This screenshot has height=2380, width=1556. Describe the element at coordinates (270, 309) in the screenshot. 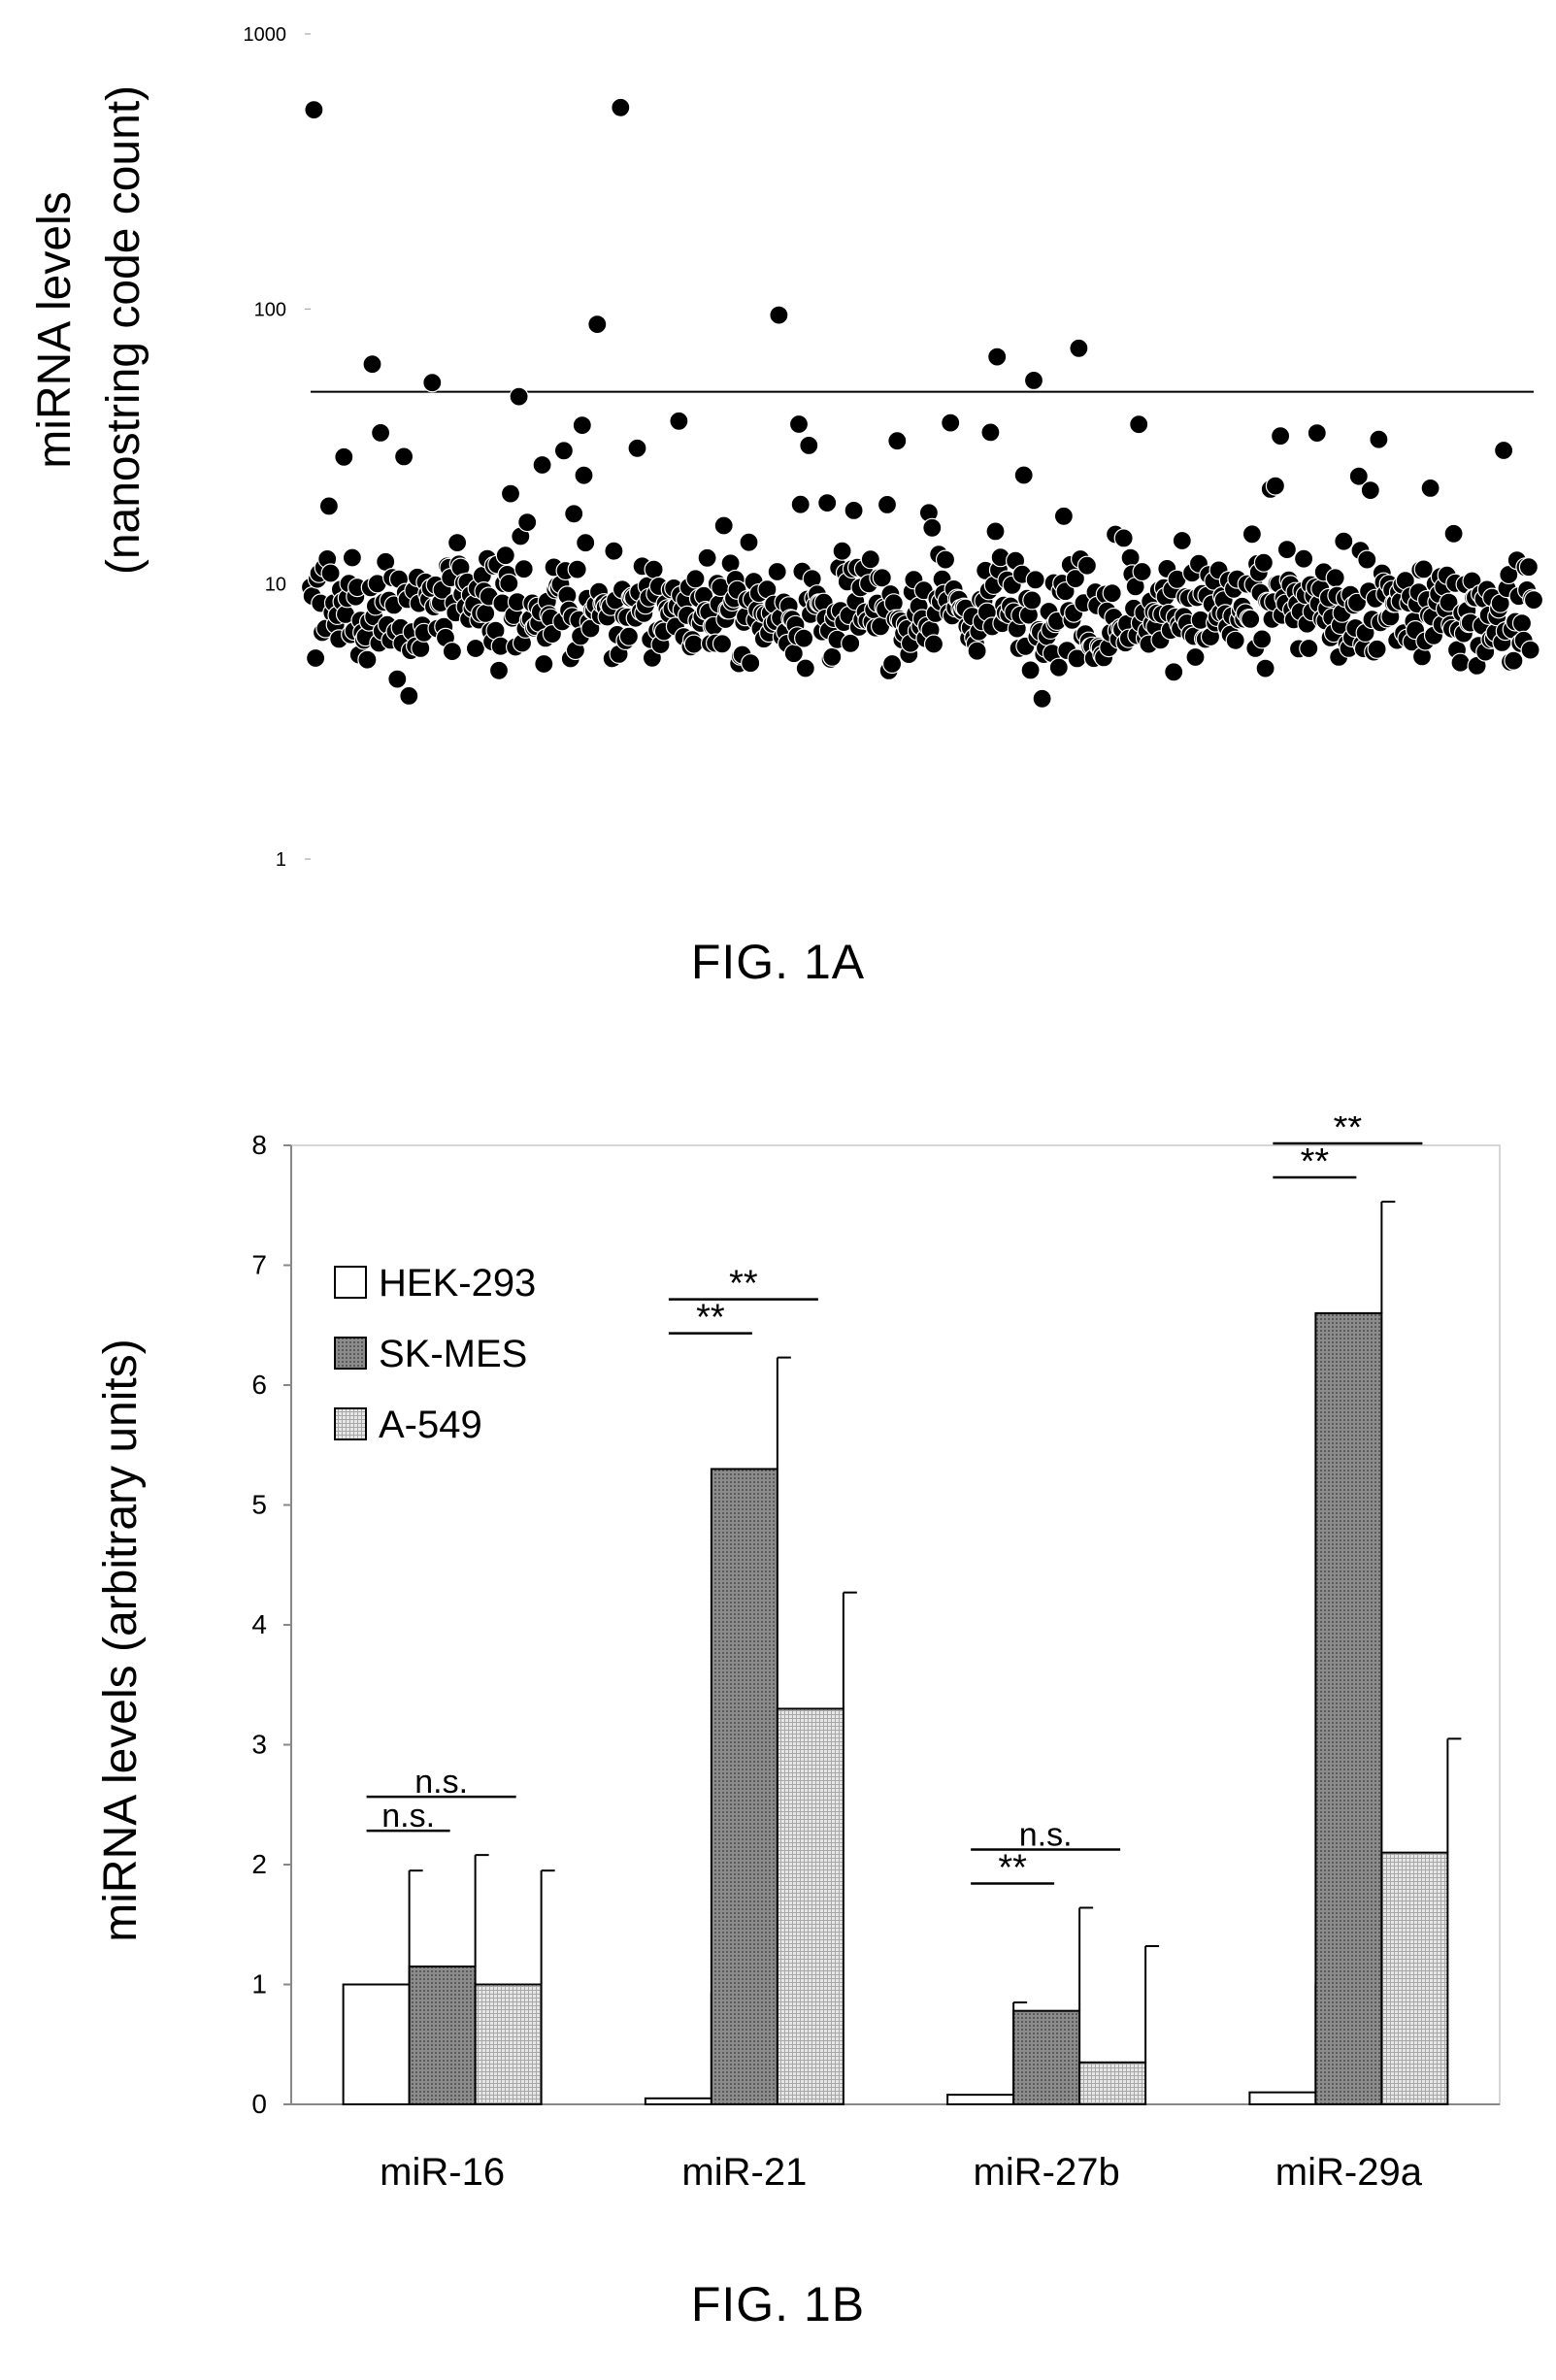

I see `y-tick-label: 100` at that location.